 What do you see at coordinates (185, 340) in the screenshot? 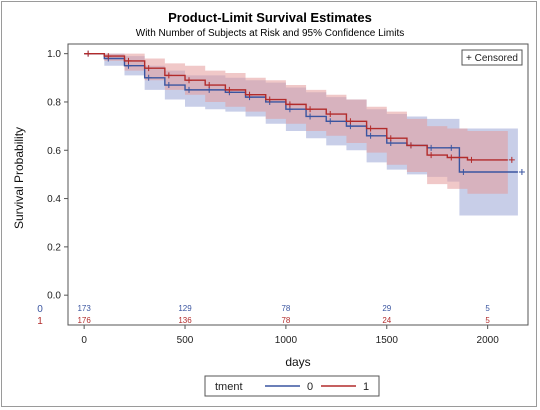
I see `x-tick-label: 500` at bounding box center [185, 340].